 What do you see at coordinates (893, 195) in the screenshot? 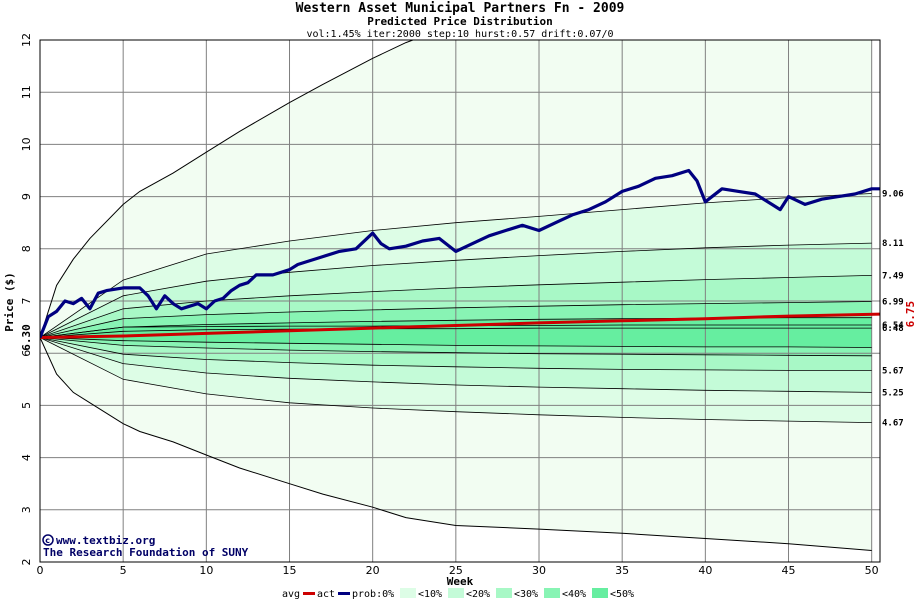
I see `right-quantile-label: 9.06` at bounding box center [893, 195].